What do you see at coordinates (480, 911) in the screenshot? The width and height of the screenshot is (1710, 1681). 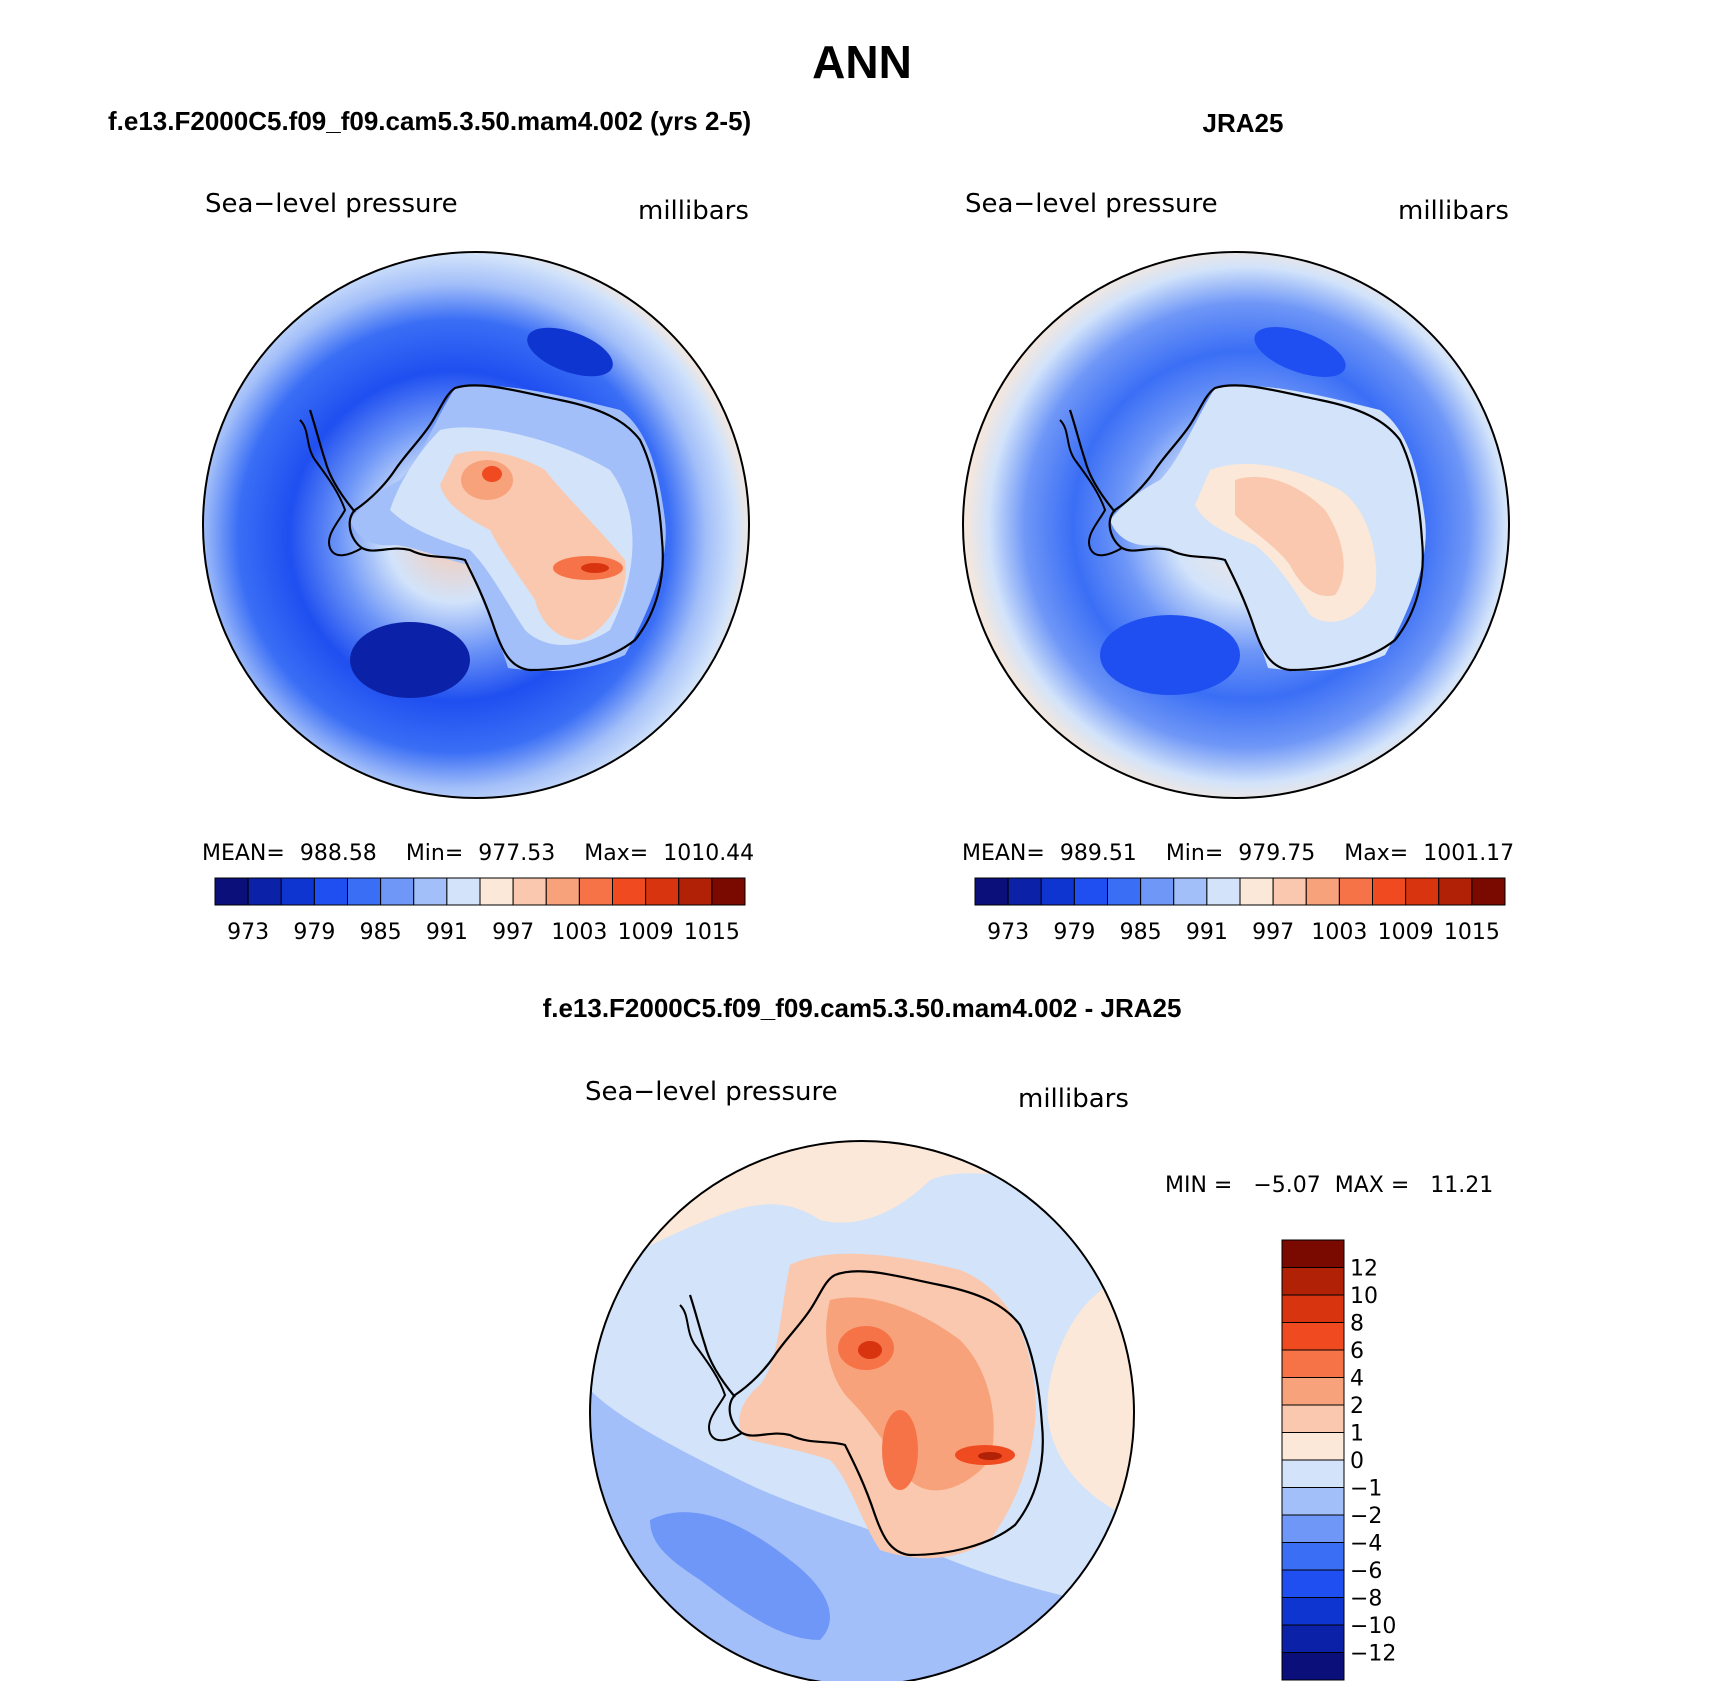 I see `model-colorbar: 973 979 985 991 997 1003 1009 1015` at bounding box center [480, 911].